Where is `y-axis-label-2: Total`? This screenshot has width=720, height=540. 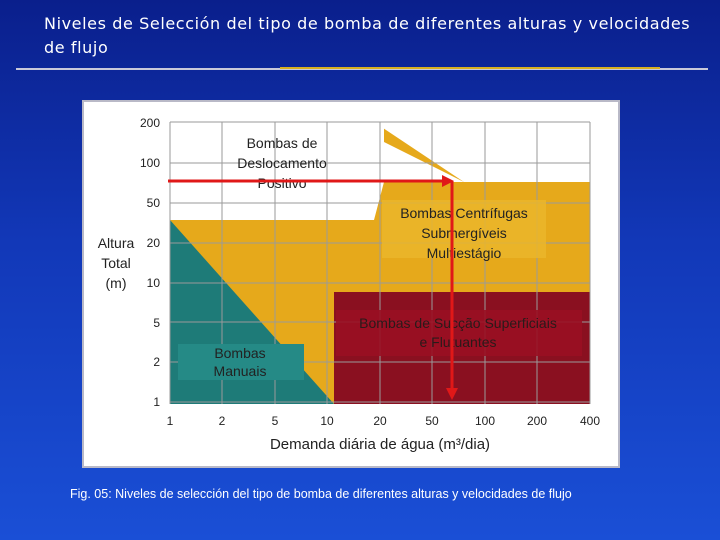
y-axis-label-2: Total is located at coordinates (116, 263).